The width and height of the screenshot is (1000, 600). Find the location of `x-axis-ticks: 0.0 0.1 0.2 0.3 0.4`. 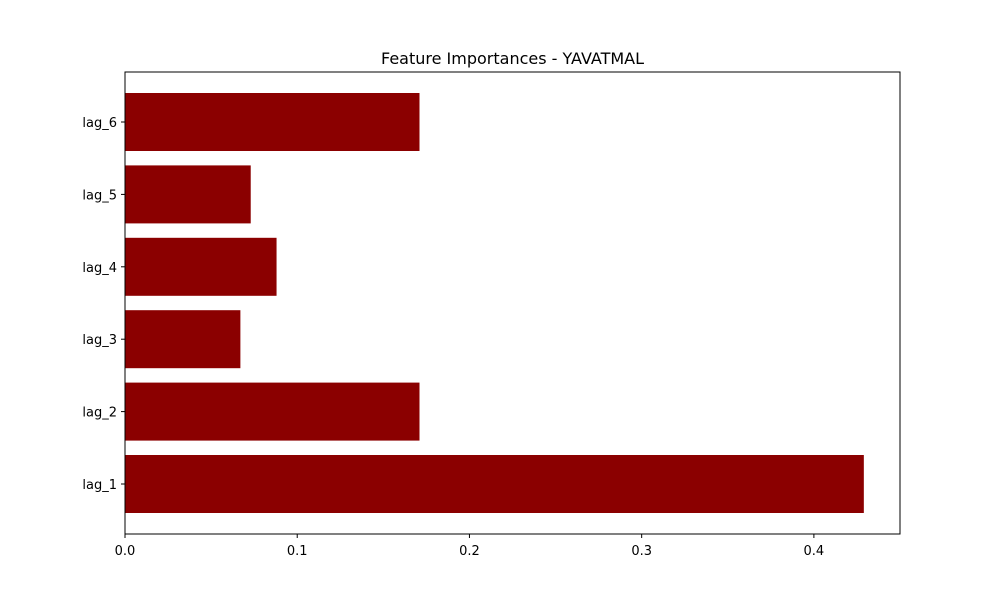

x-axis-ticks: 0.0 0.1 0.2 0.3 0.4 is located at coordinates (470, 546).